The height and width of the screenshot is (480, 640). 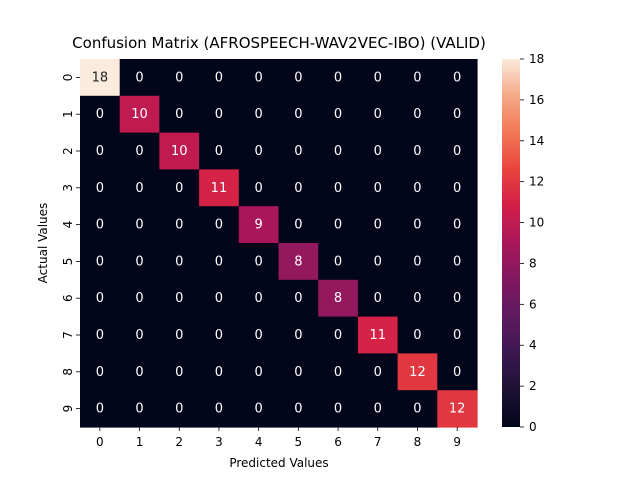 What do you see at coordinates (418, 442) in the screenshot?
I see `x-tick-label: 8` at bounding box center [418, 442].